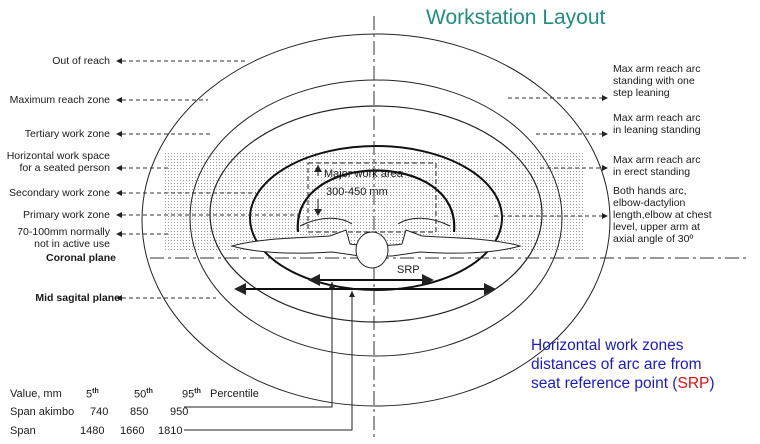 This screenshot has width=760, height=444. What do you see at coordinates (357, 192) in the screenshot?
I see `label-300-450mm: 300-450 mm` at bounding box center [357, 192].